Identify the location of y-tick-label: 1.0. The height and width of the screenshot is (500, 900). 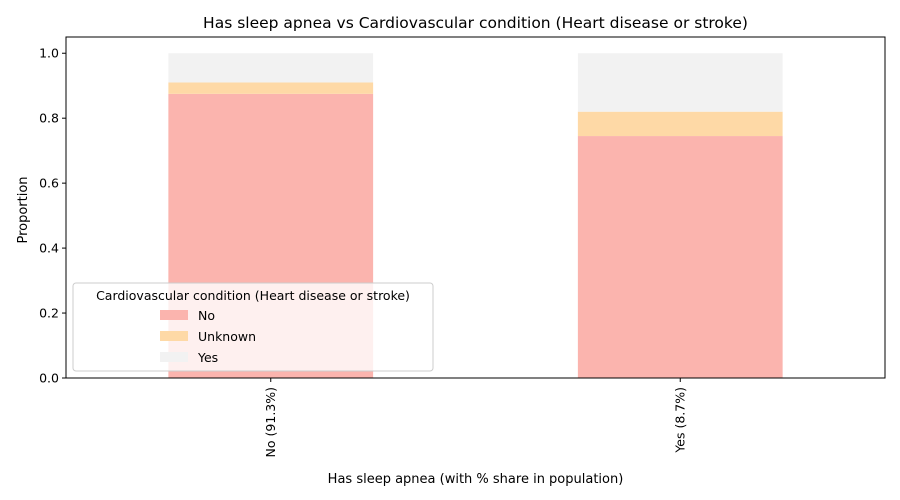
(49, 53).